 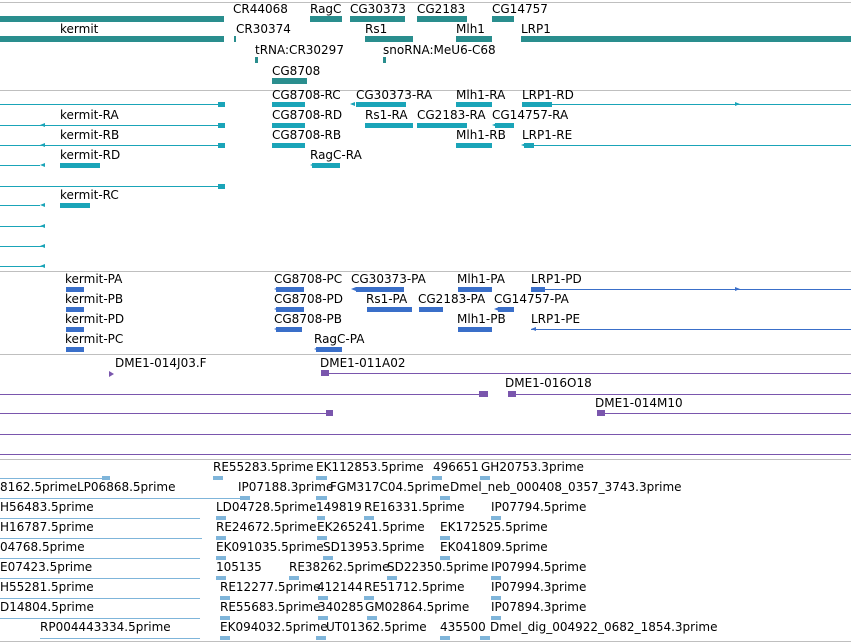 I want to click on feature-label: RE16331.5prime, so click(x=414, y=507).